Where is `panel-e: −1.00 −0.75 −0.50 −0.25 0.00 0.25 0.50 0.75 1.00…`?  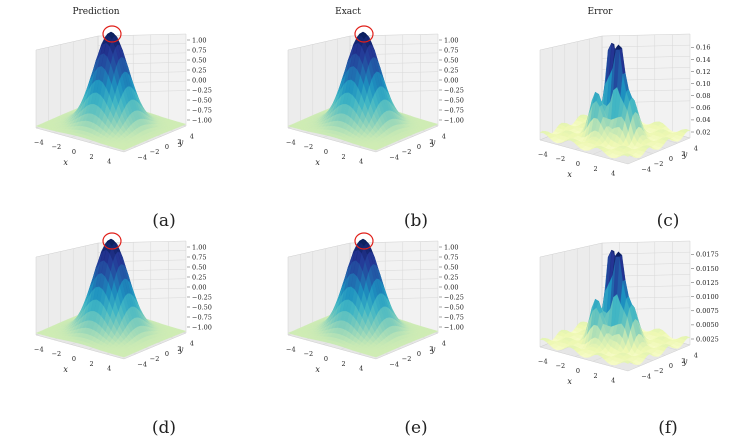
panel-e: −1.00 −0.75 −0.50 −0.25 0.00 0.25 0.50 0.75 1.00… is located at coordinates (375, 334).